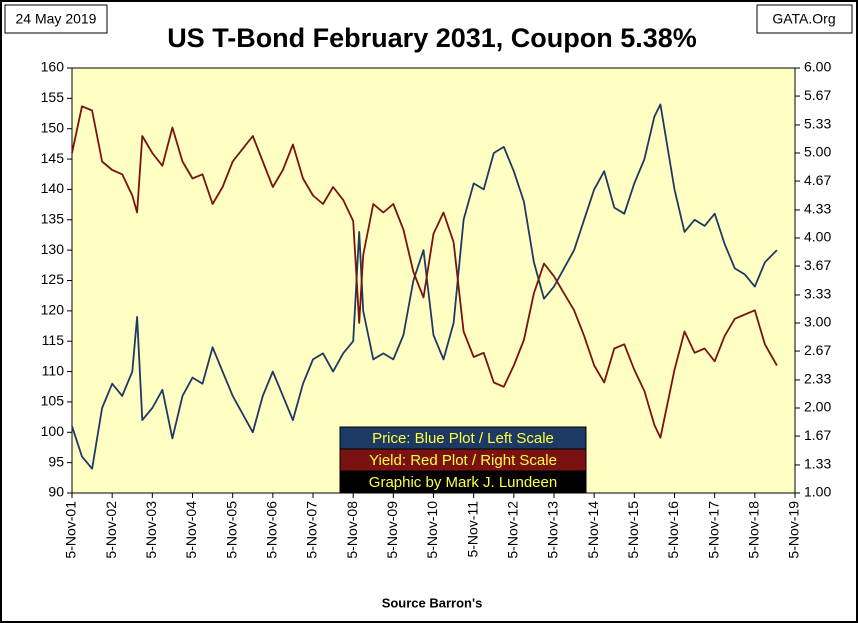 The image size is (858, 623). I want to click on y-tick-label: 115, so click(53, 340).